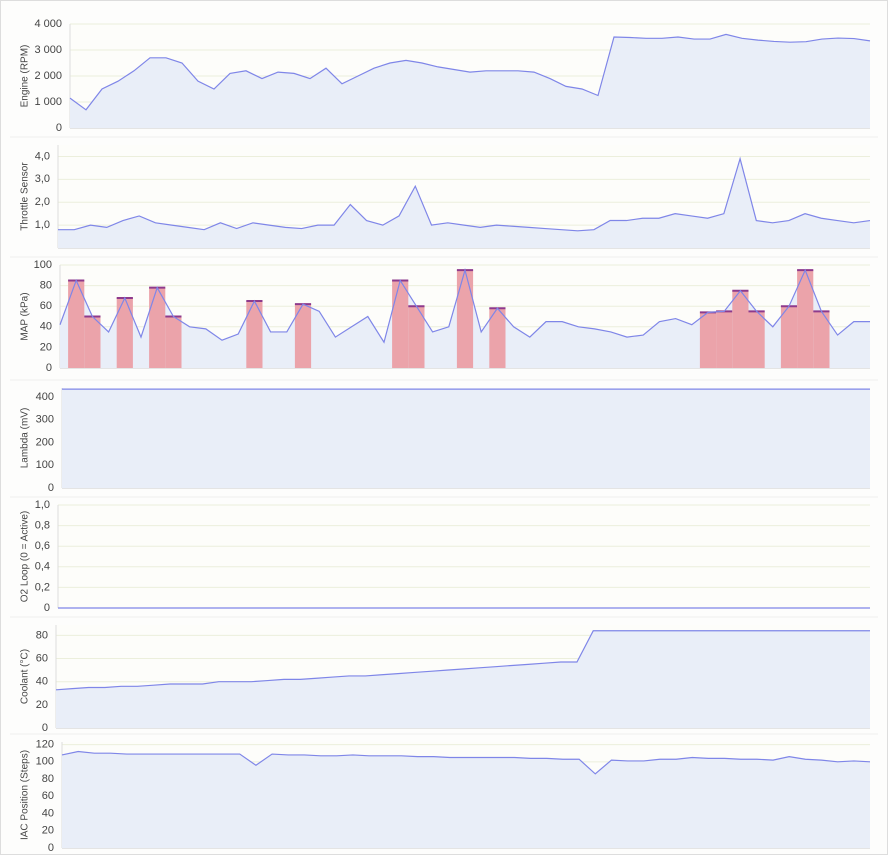 This screenshot has width=888, height=855. What do you see at coordinates (25, 556) in the screenshot?
I see `y-axis-label: O2 Loop (0 = Active)` at bounding box center [25, 556].